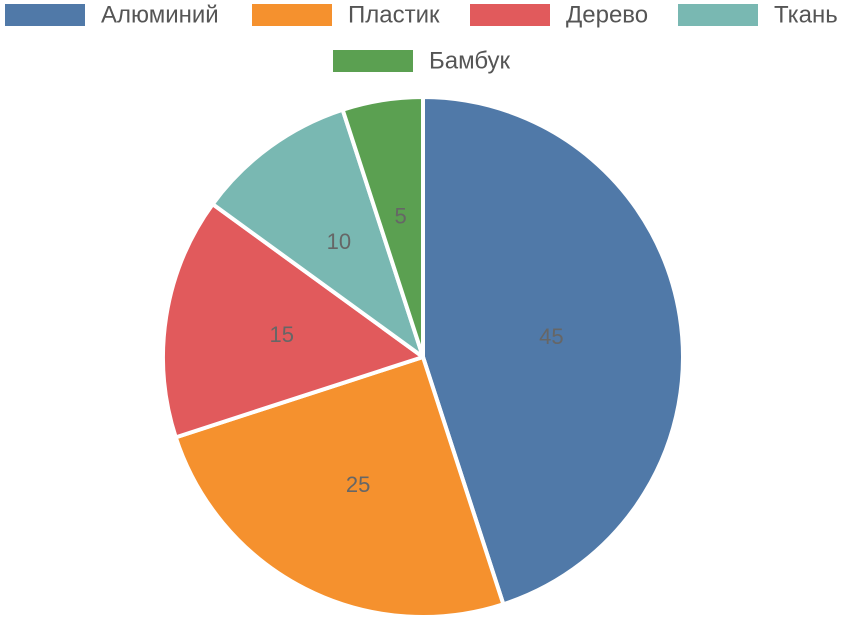  What do you see at coordinates (358, 484) in the screenshot?
I see `slice-value-label: 25` at bounding box center [358, 484].